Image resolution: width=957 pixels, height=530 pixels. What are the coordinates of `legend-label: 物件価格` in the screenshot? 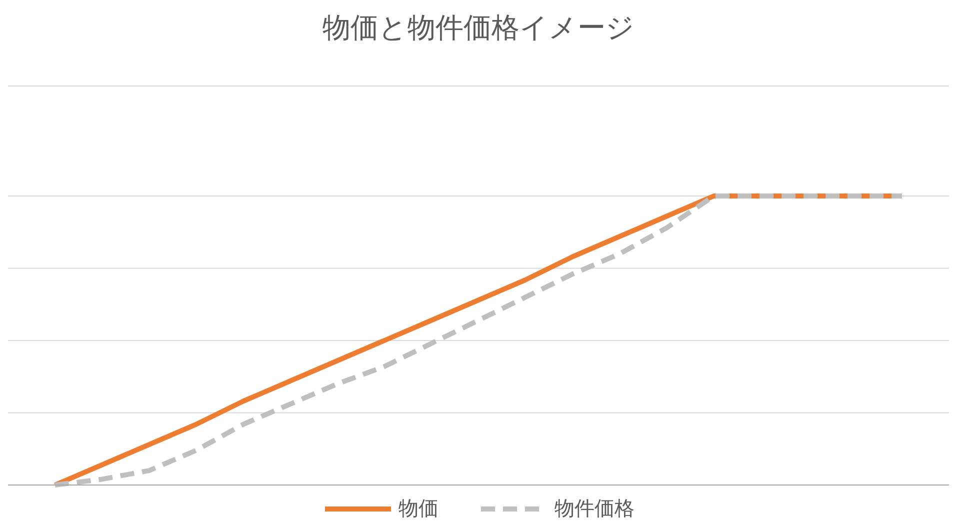 It's located at (594, 508).